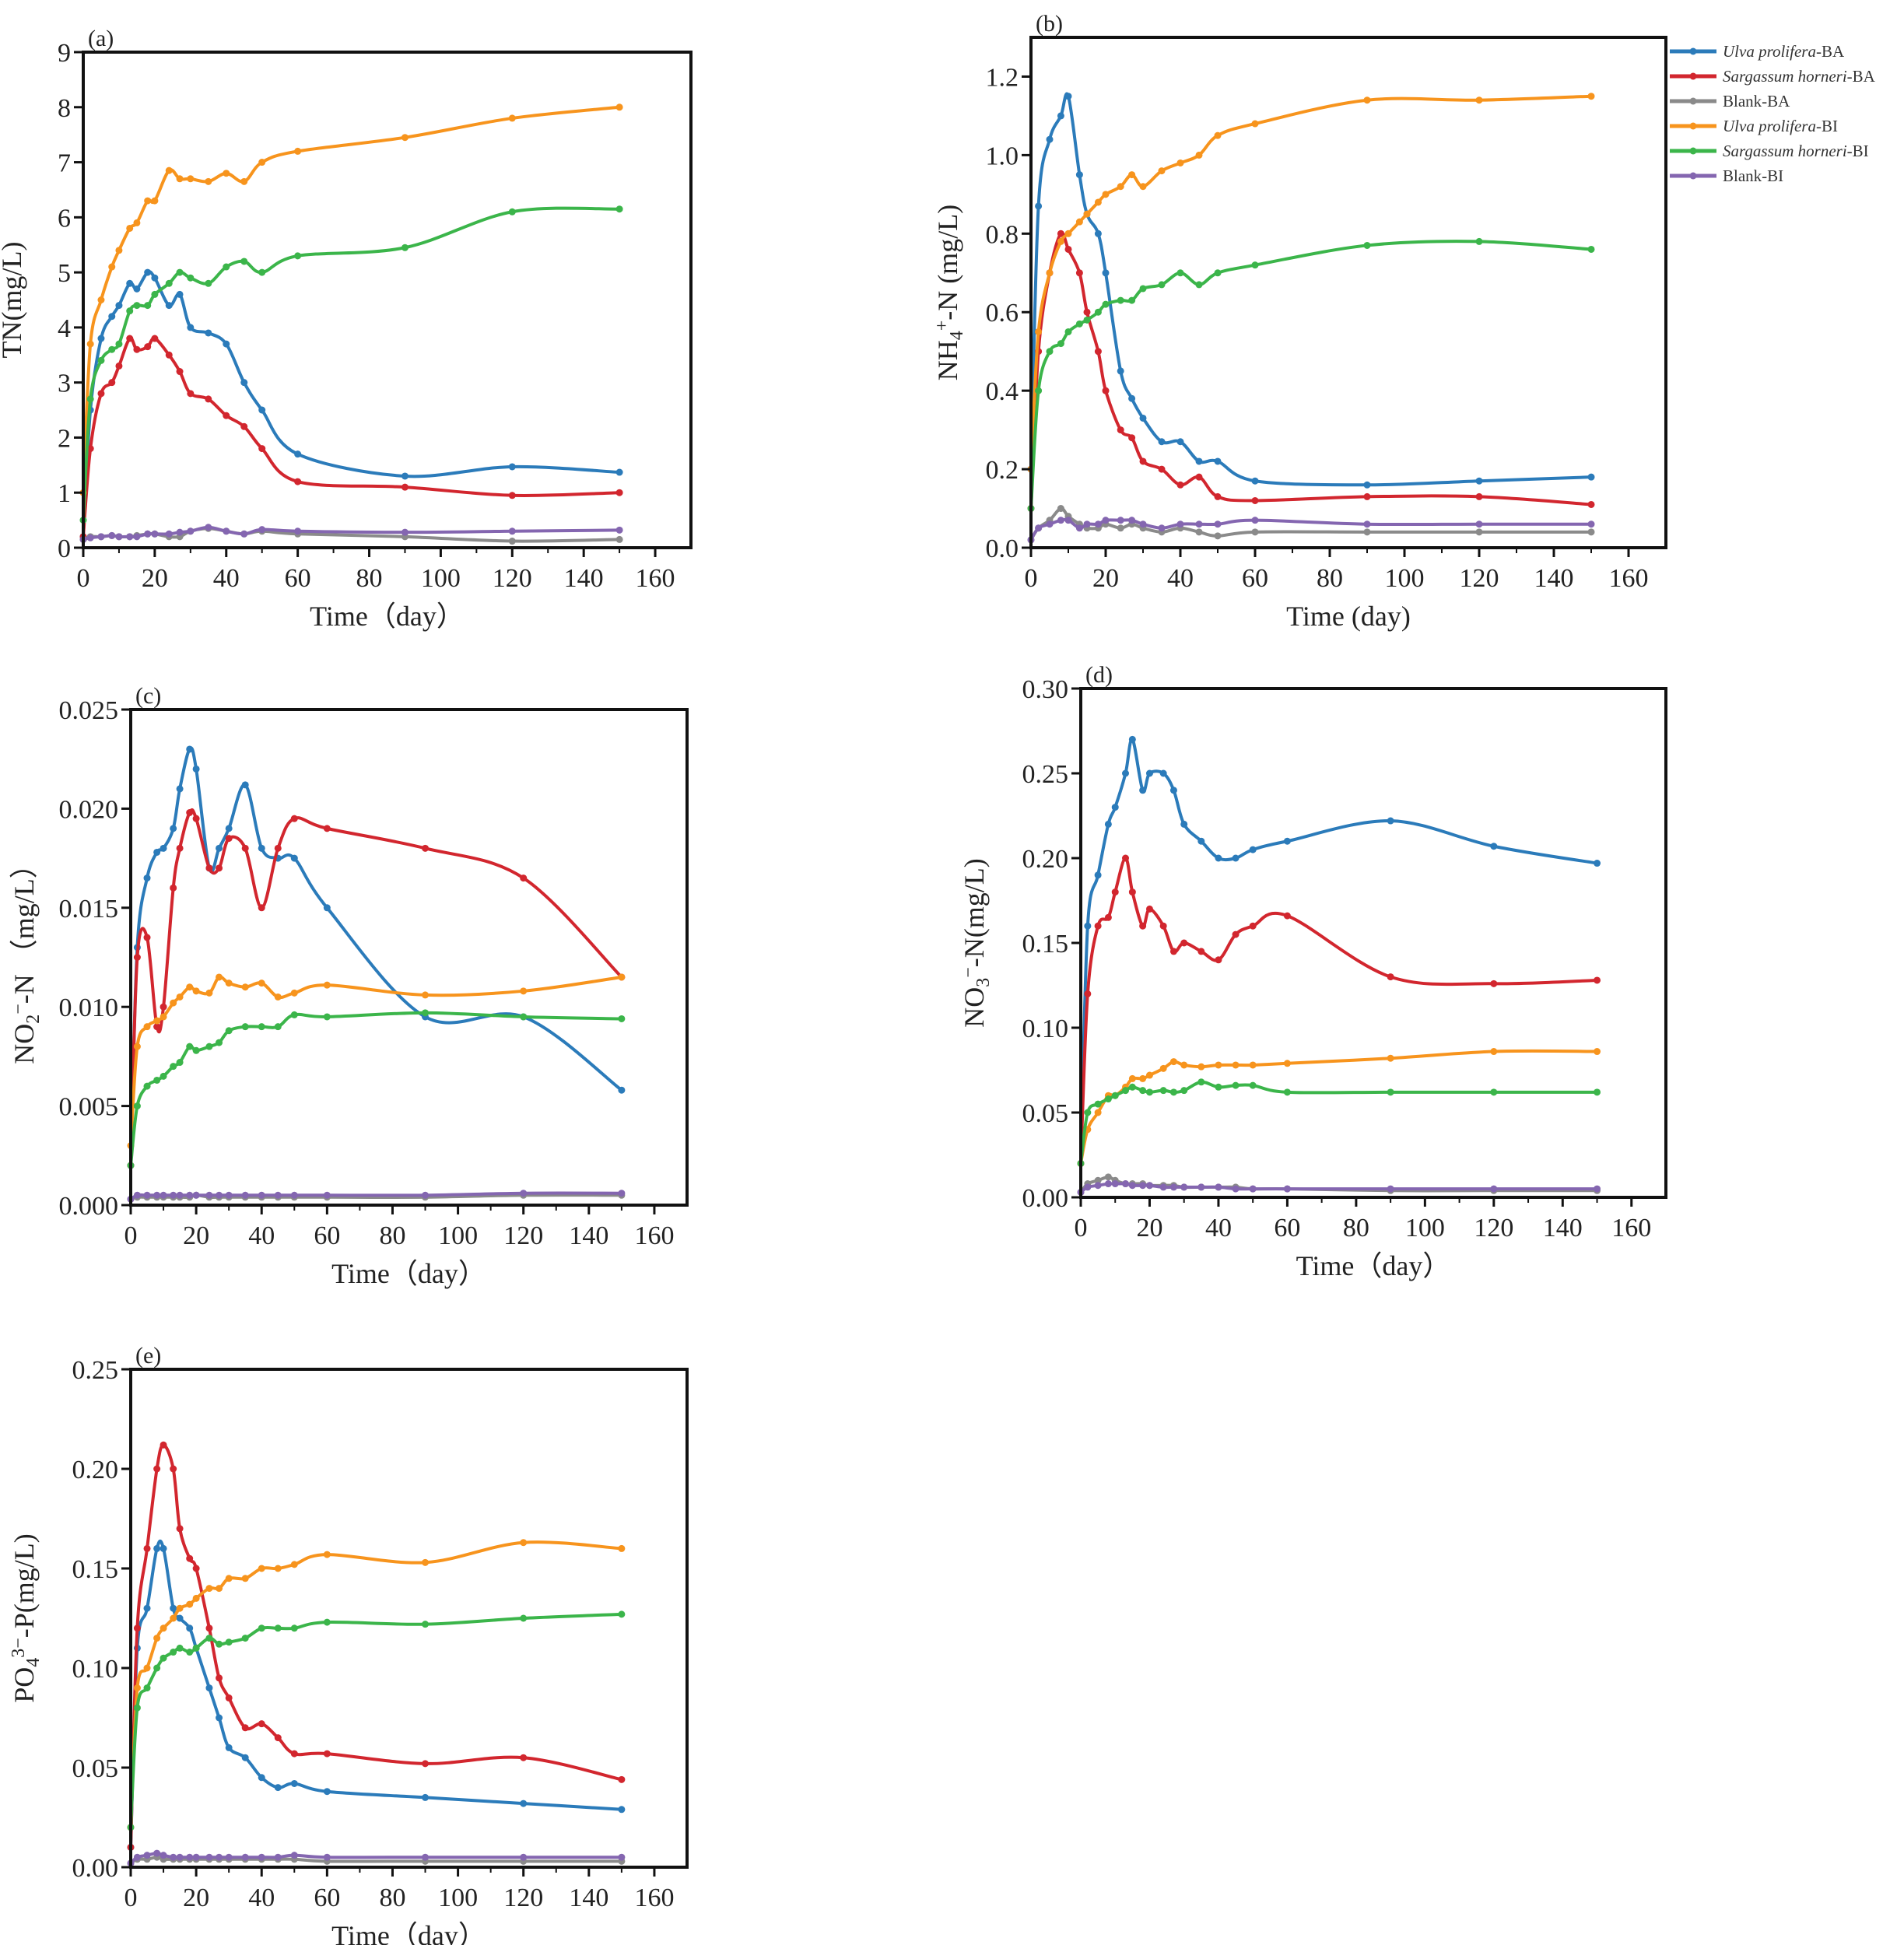 The width and height of the screenshot is (1904, 1945). What do you see at coordinates (1339, 1122) in the screenshot?
I see `series-sargassum-horneri-bi` at bounding box center [1339, 1122].